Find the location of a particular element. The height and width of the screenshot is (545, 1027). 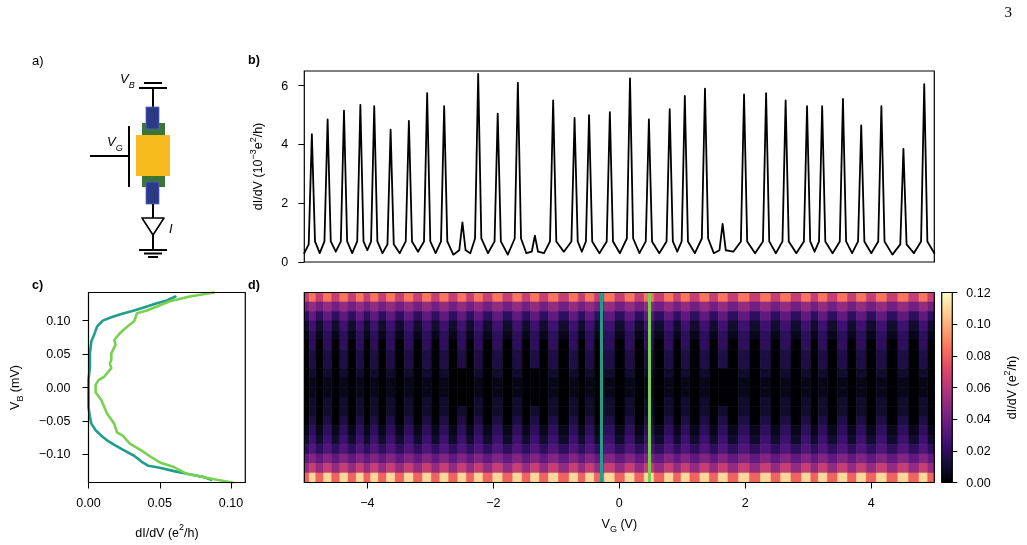

color-bar-label: 0.02 is located at coordinates (978, 450).